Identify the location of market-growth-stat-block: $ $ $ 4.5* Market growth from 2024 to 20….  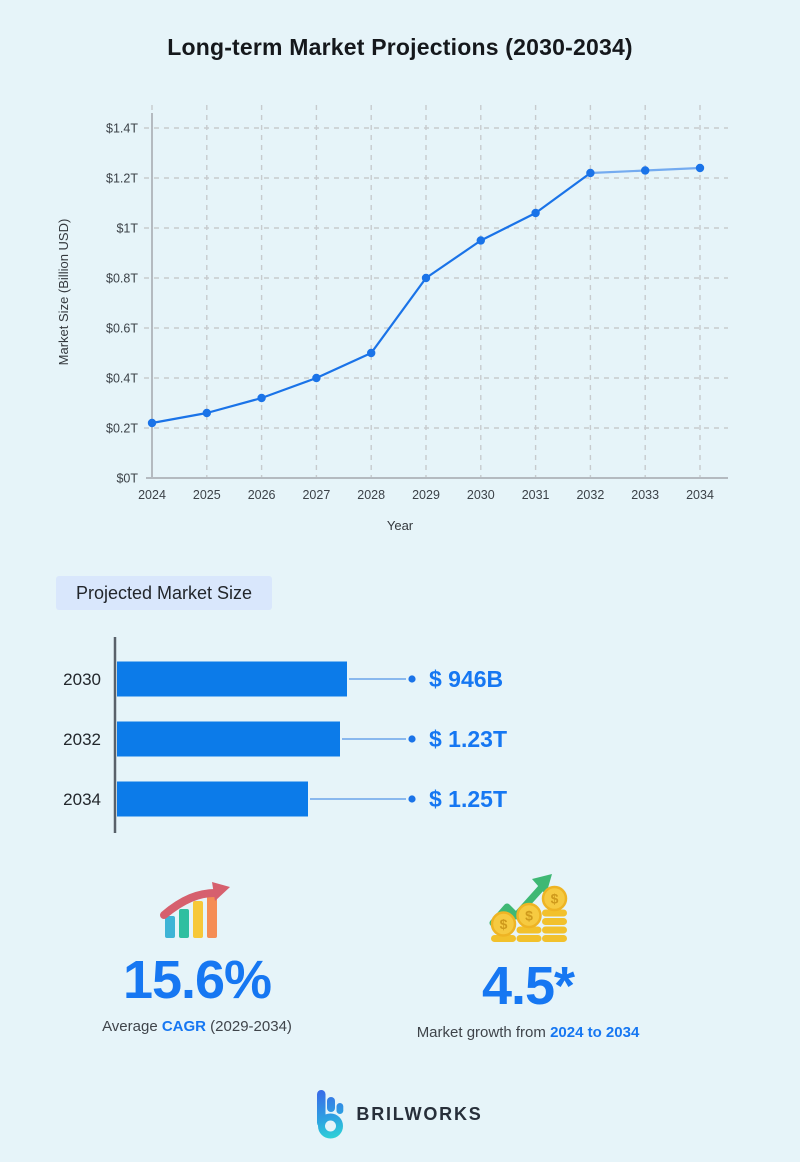
(528, 955).